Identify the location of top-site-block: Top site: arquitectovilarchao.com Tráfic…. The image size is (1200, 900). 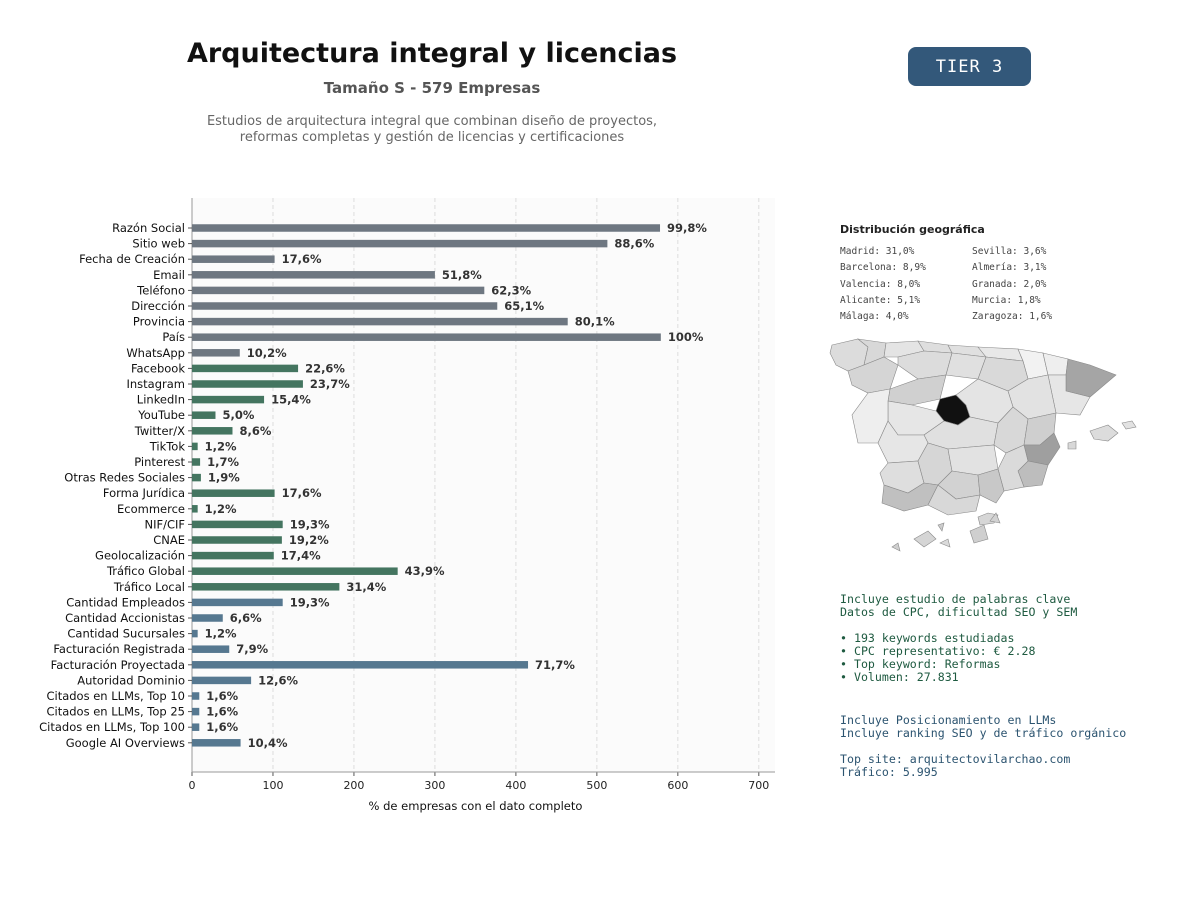
(955, 766).